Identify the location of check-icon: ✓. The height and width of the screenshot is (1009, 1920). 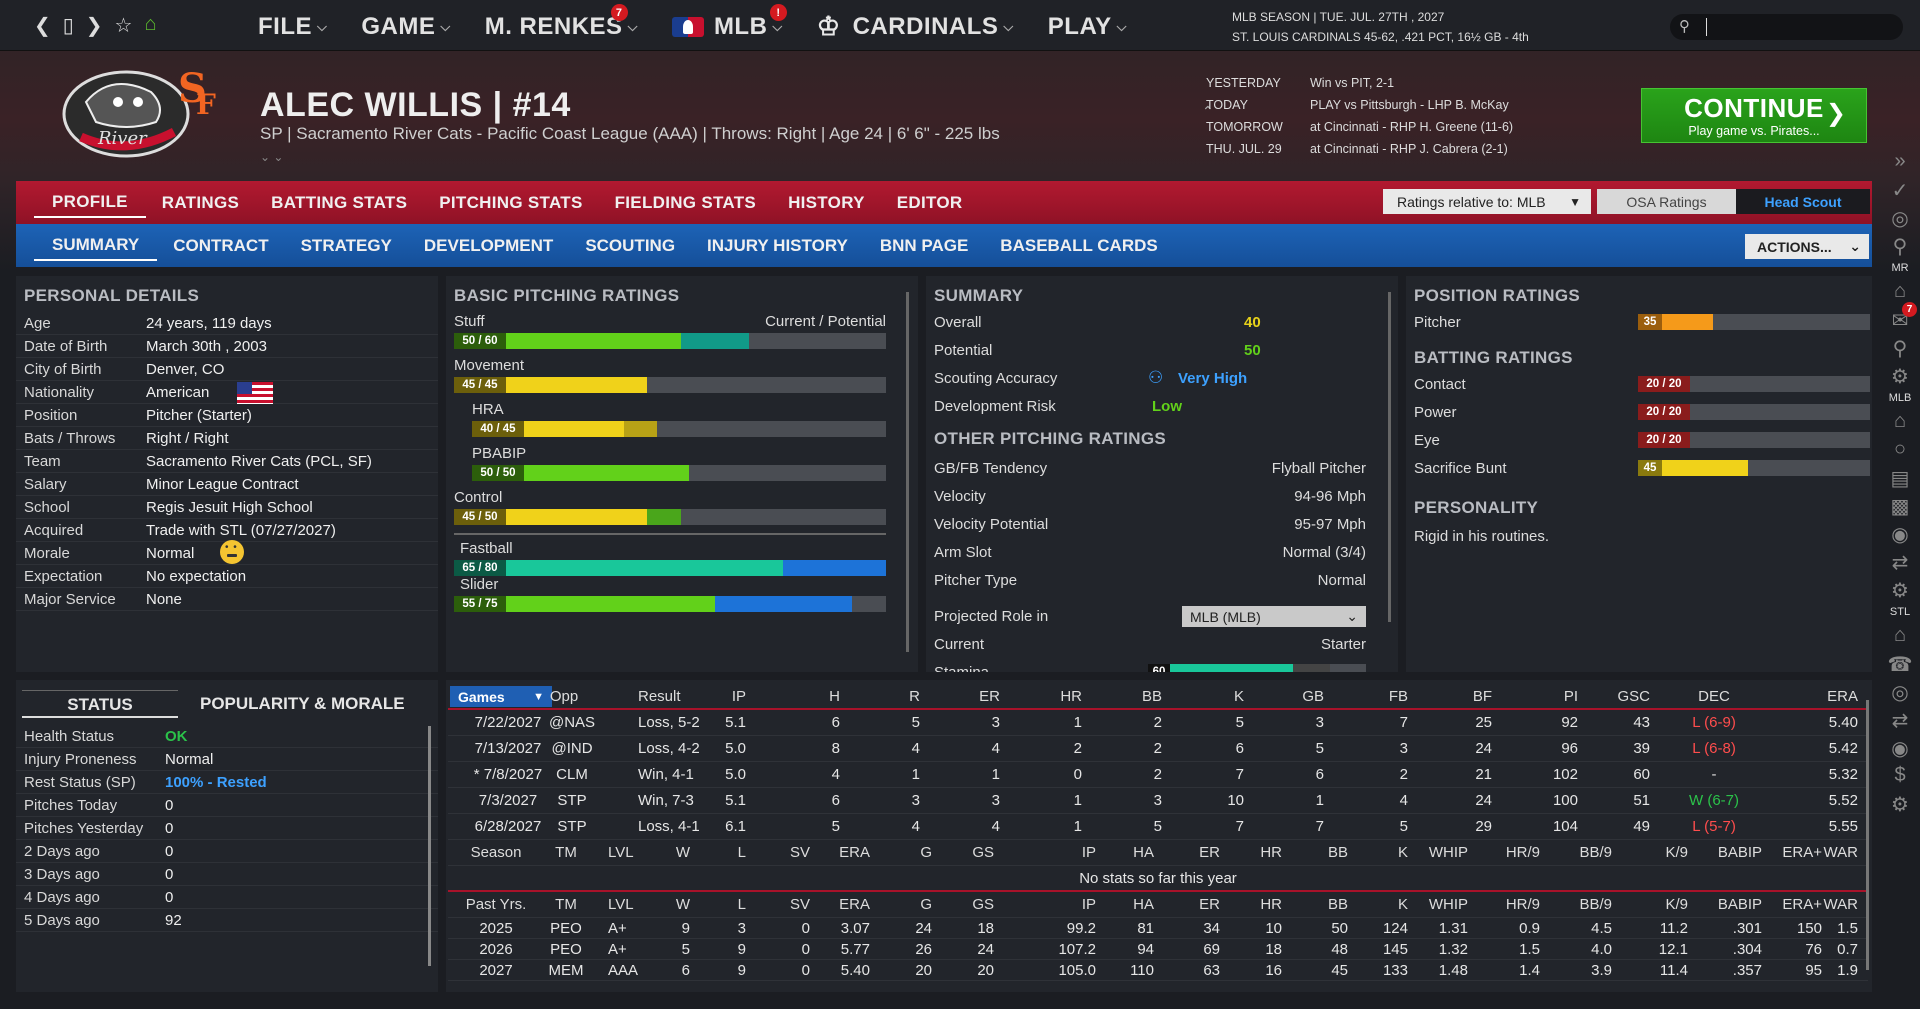
(1900, 191).